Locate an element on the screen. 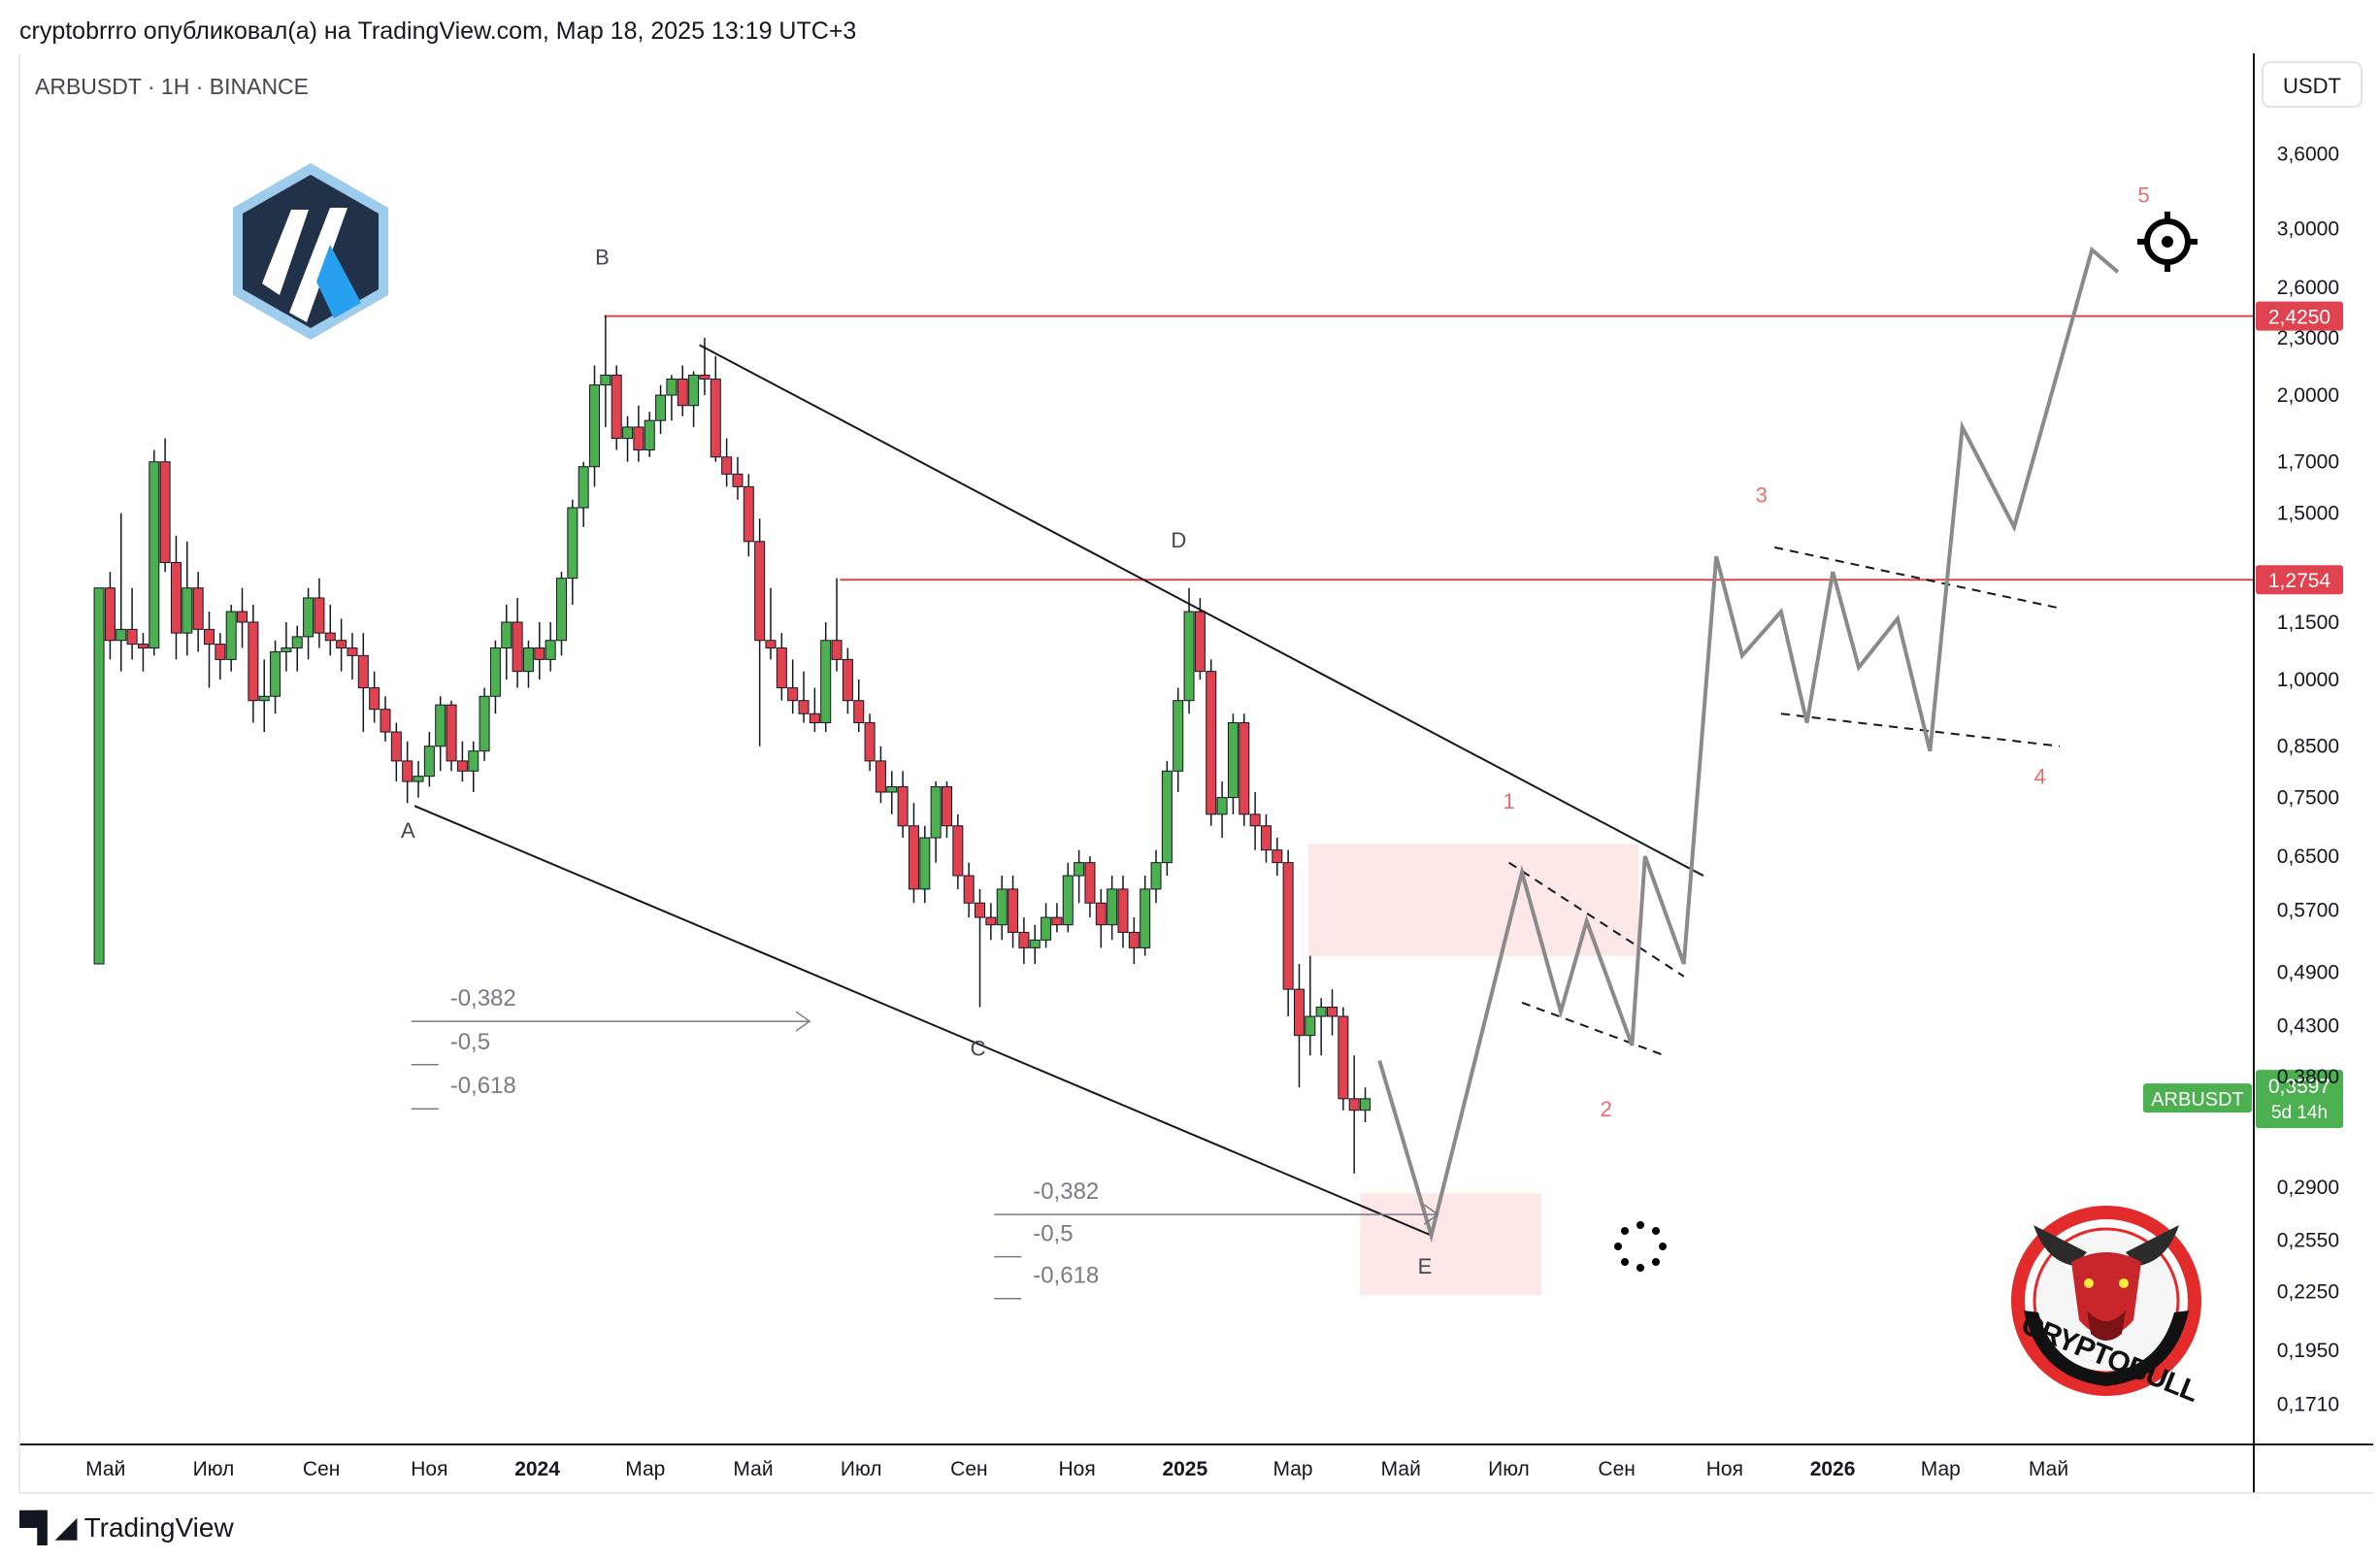  pattern-point-label: B is located at coordinates (602, 257).